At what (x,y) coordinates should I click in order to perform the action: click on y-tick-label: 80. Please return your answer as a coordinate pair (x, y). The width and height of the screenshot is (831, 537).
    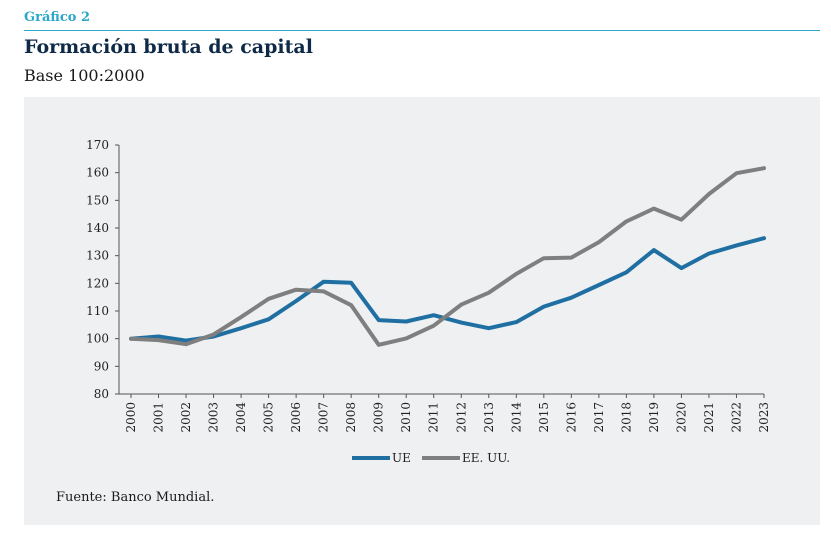
    Looking at the image, I should click on (101, 394).